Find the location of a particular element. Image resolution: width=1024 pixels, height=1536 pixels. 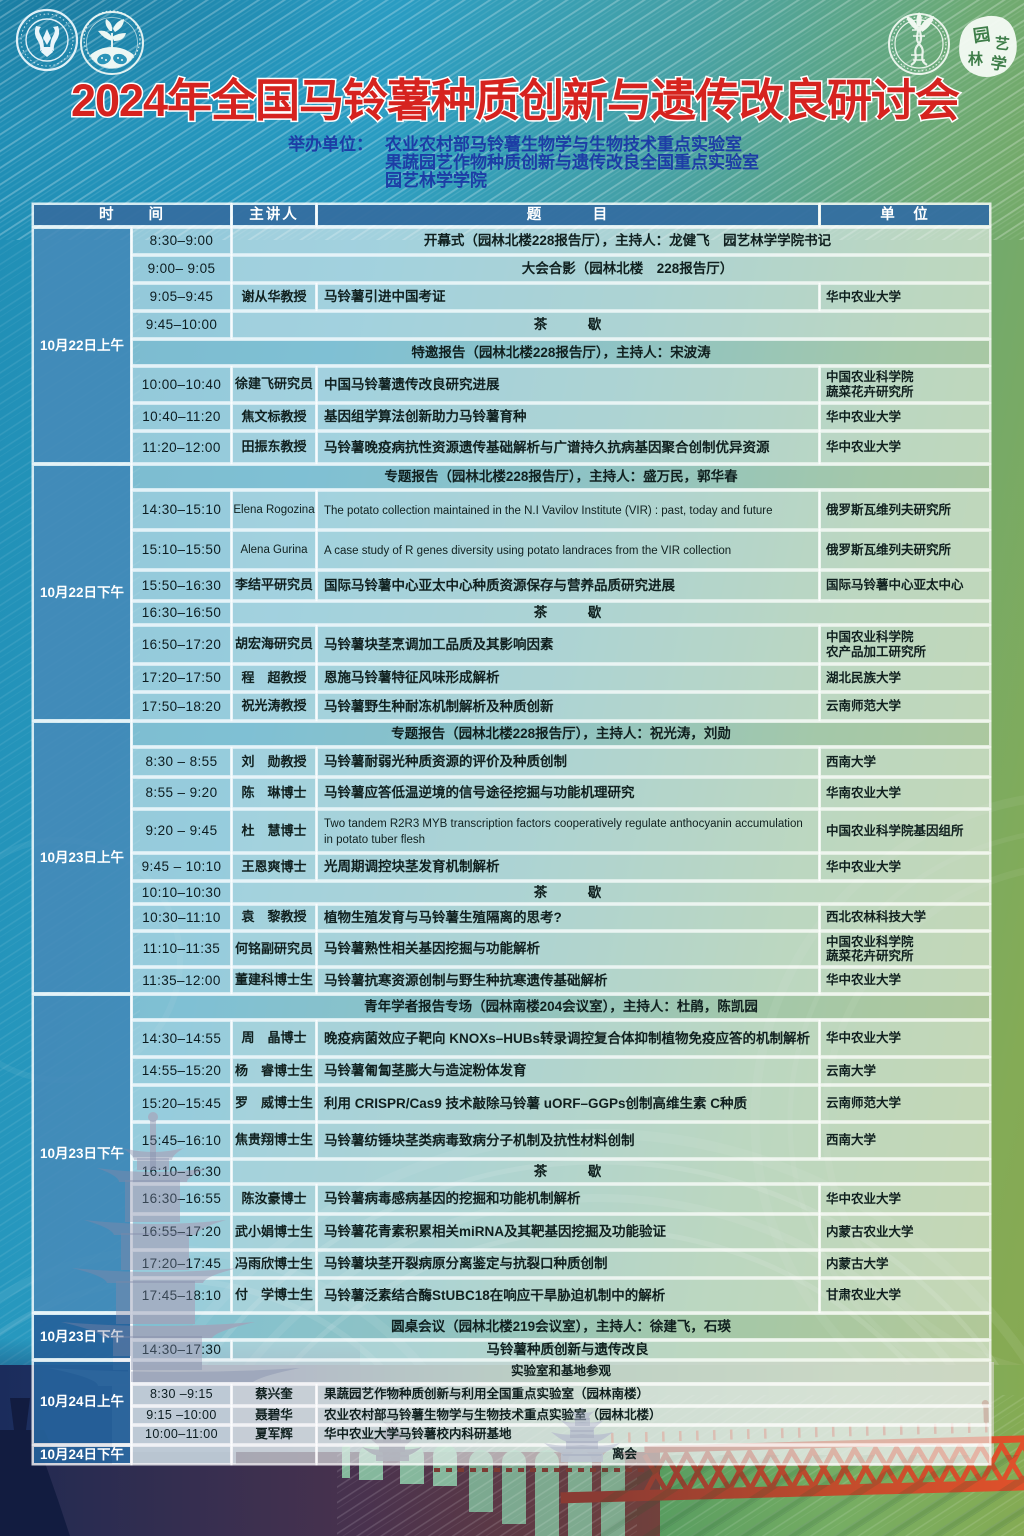

svg-text: 果蔬园艺作物种质创新与遗传改良全国重点实验室 is located at coordinates (572, 162).